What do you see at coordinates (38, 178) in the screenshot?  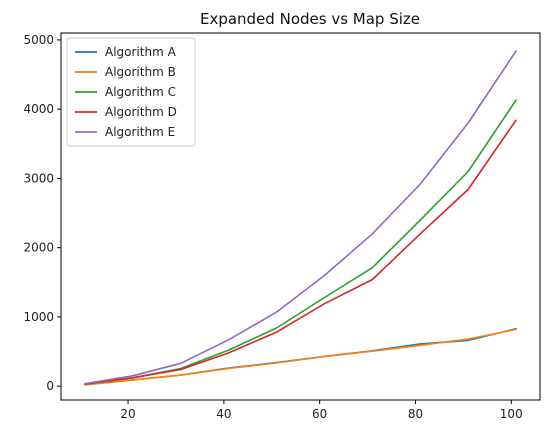 I see `y-tick-label: 3000` at bounding box center [38, 178].